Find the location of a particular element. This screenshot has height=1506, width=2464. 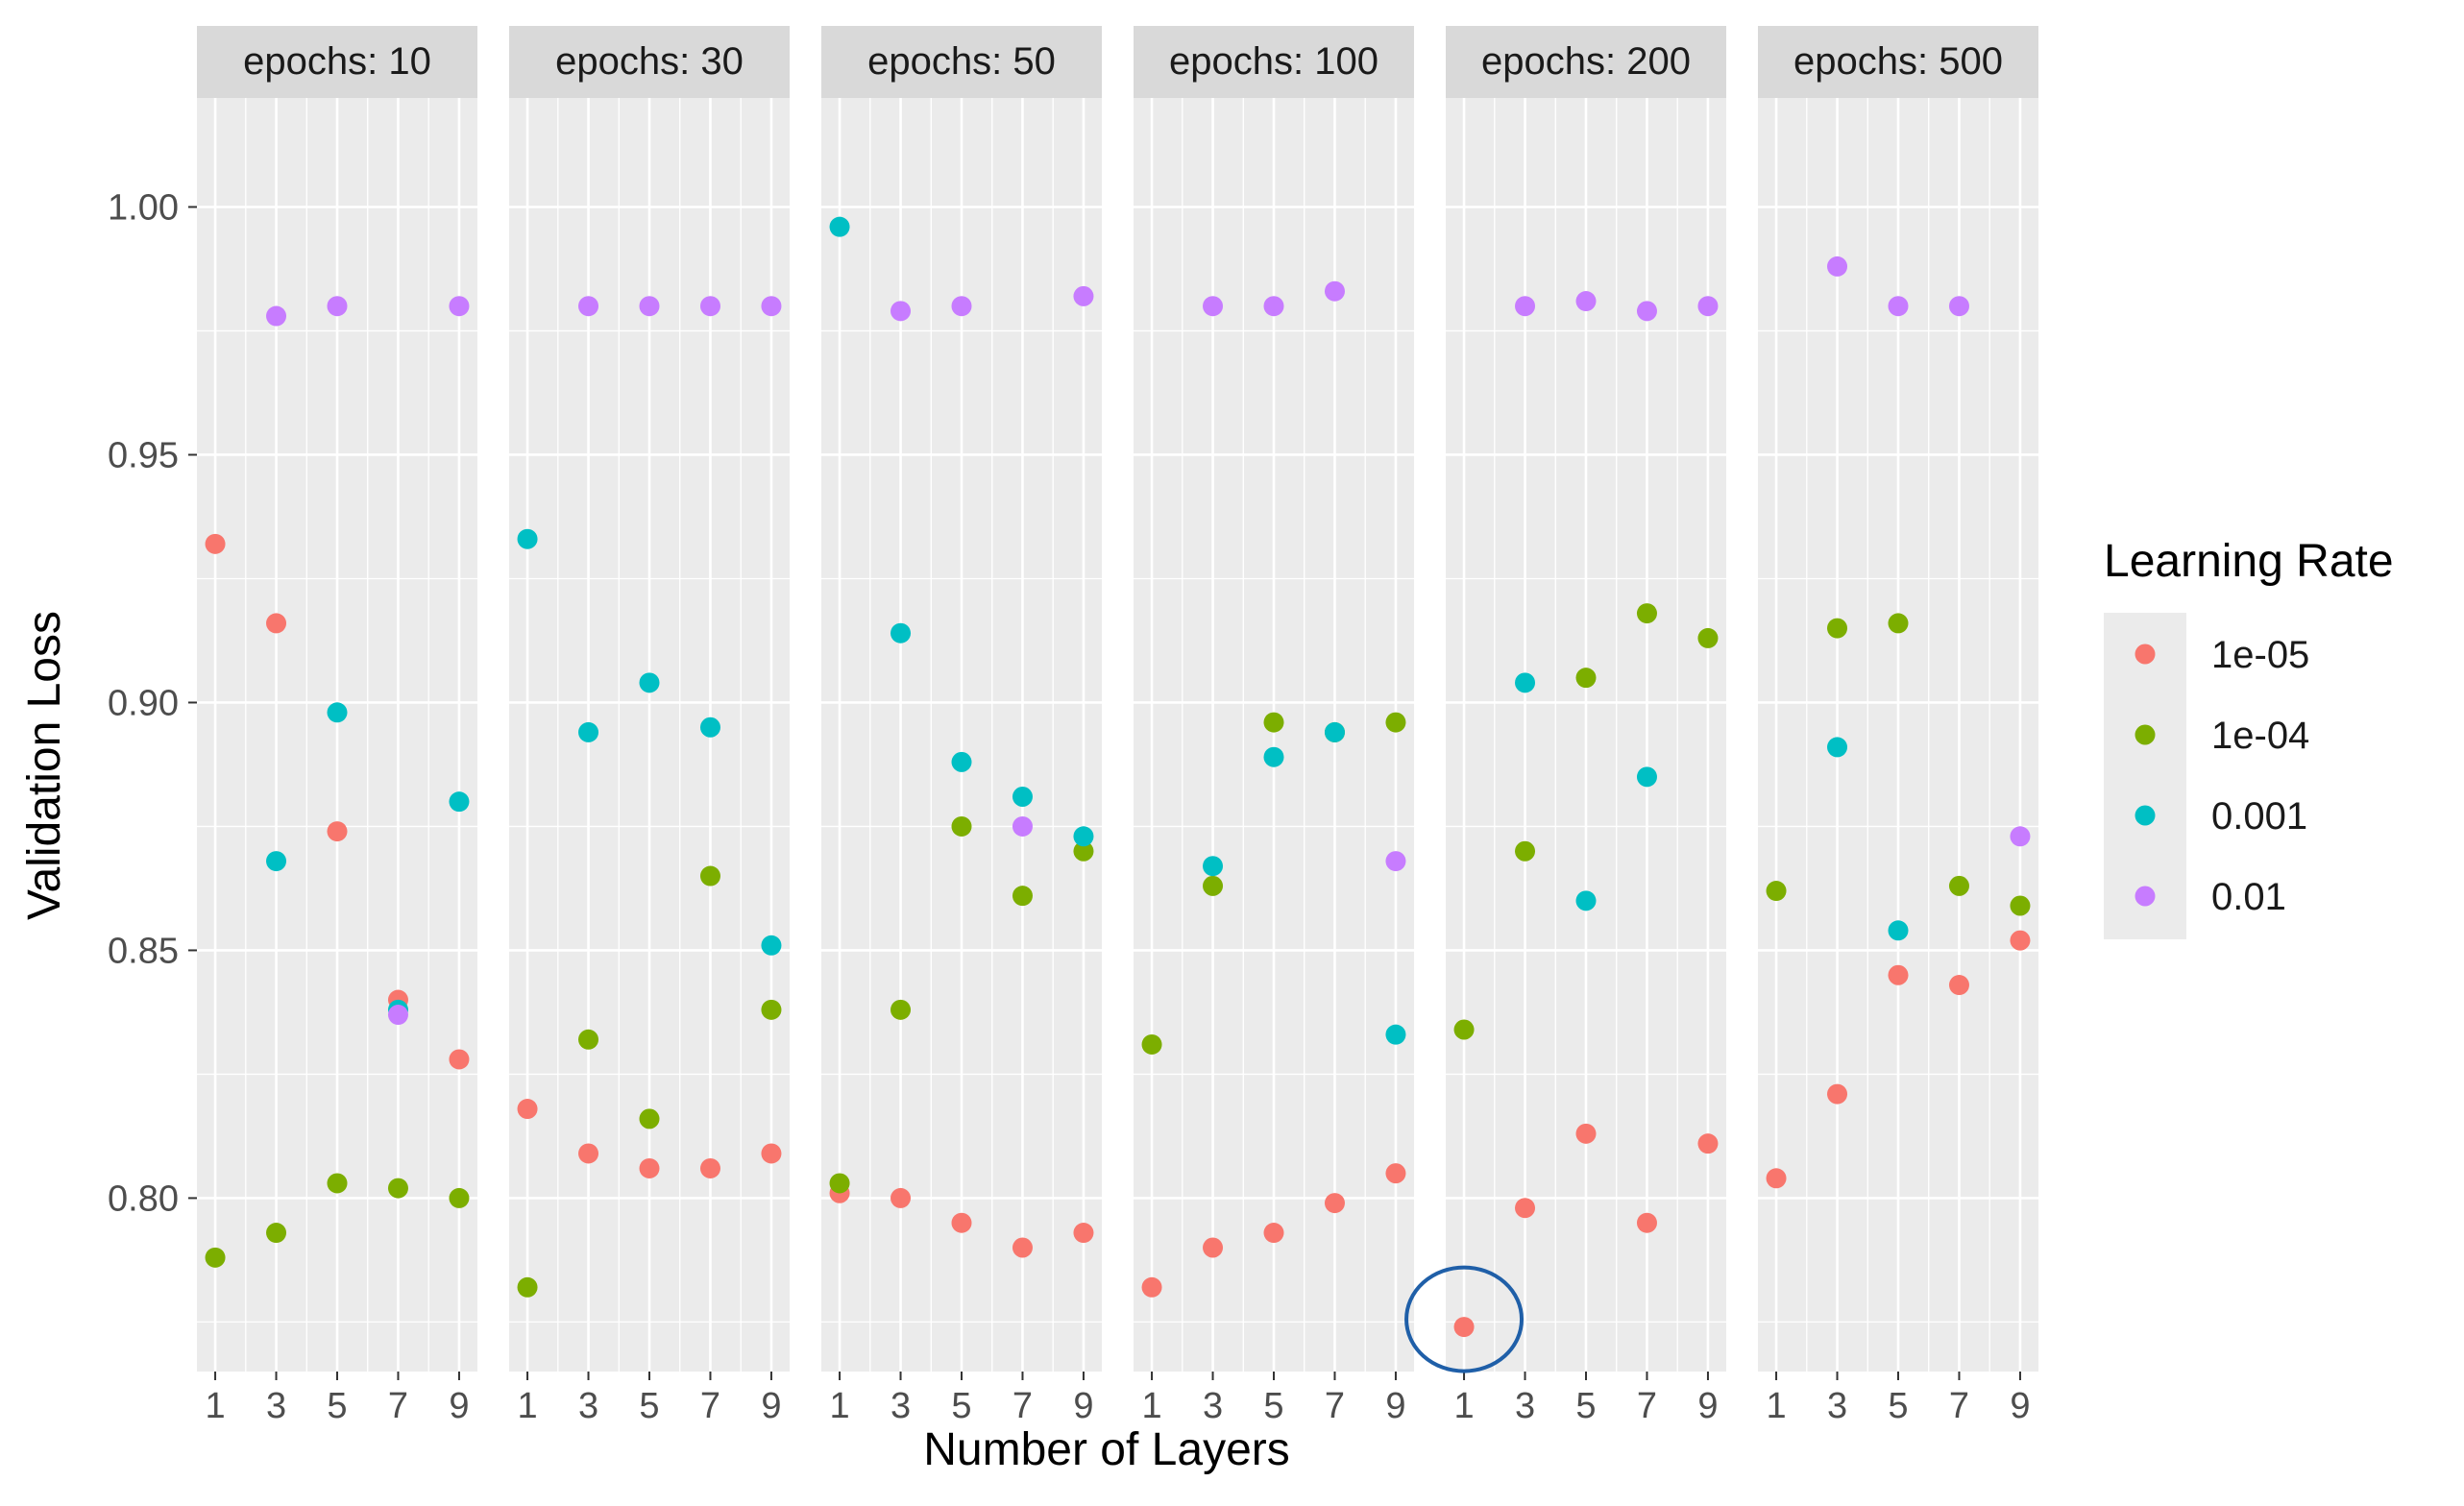

facet-strip-label: epochs: 50 is located at coordinates (962, 61).